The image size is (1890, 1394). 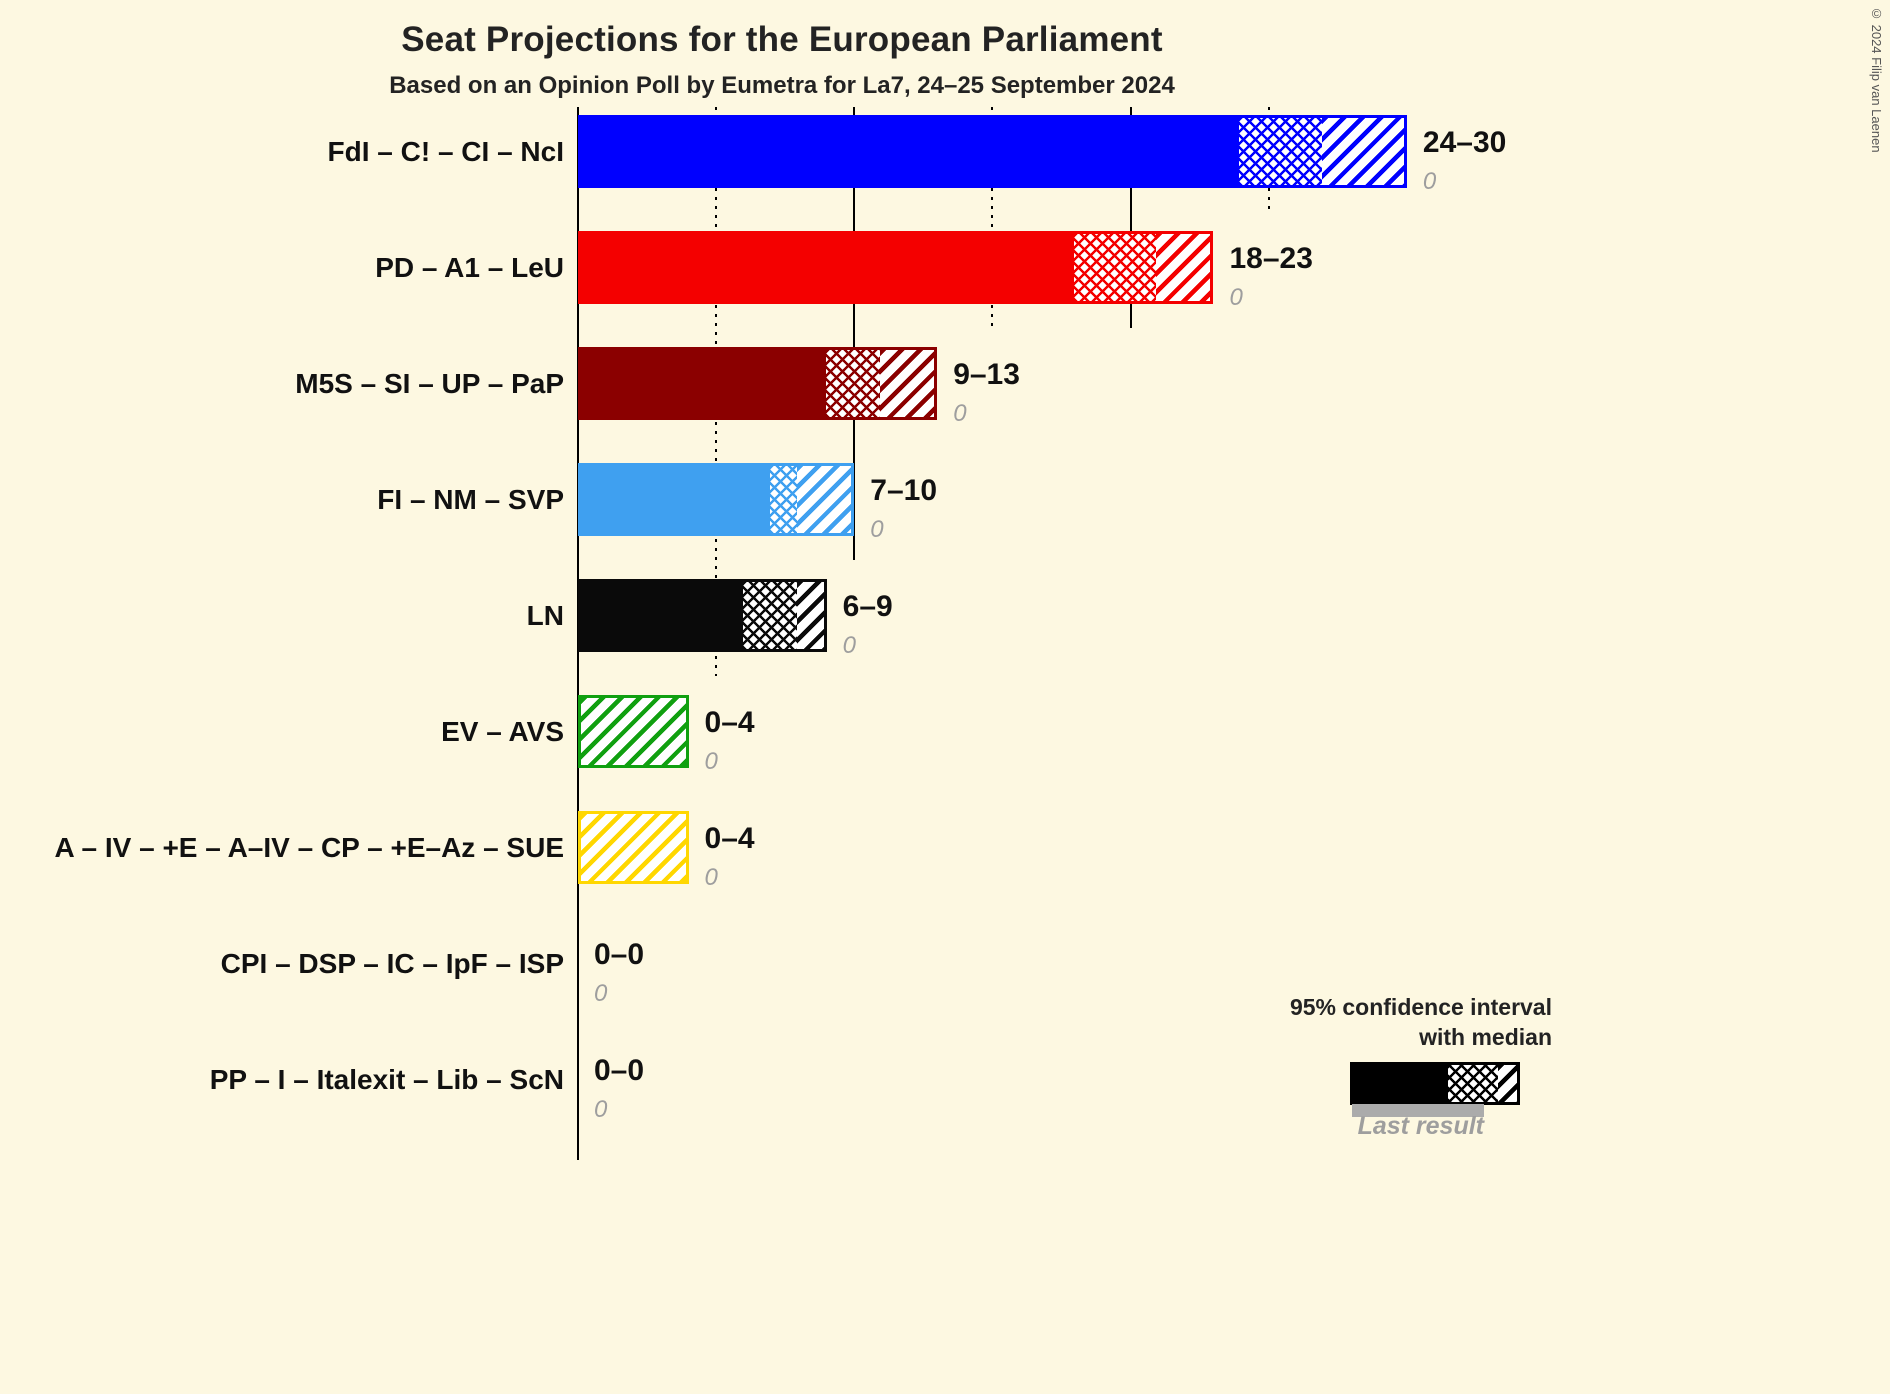 I want to click on legend-diagonal-section, so click(x=1507, y=1083).